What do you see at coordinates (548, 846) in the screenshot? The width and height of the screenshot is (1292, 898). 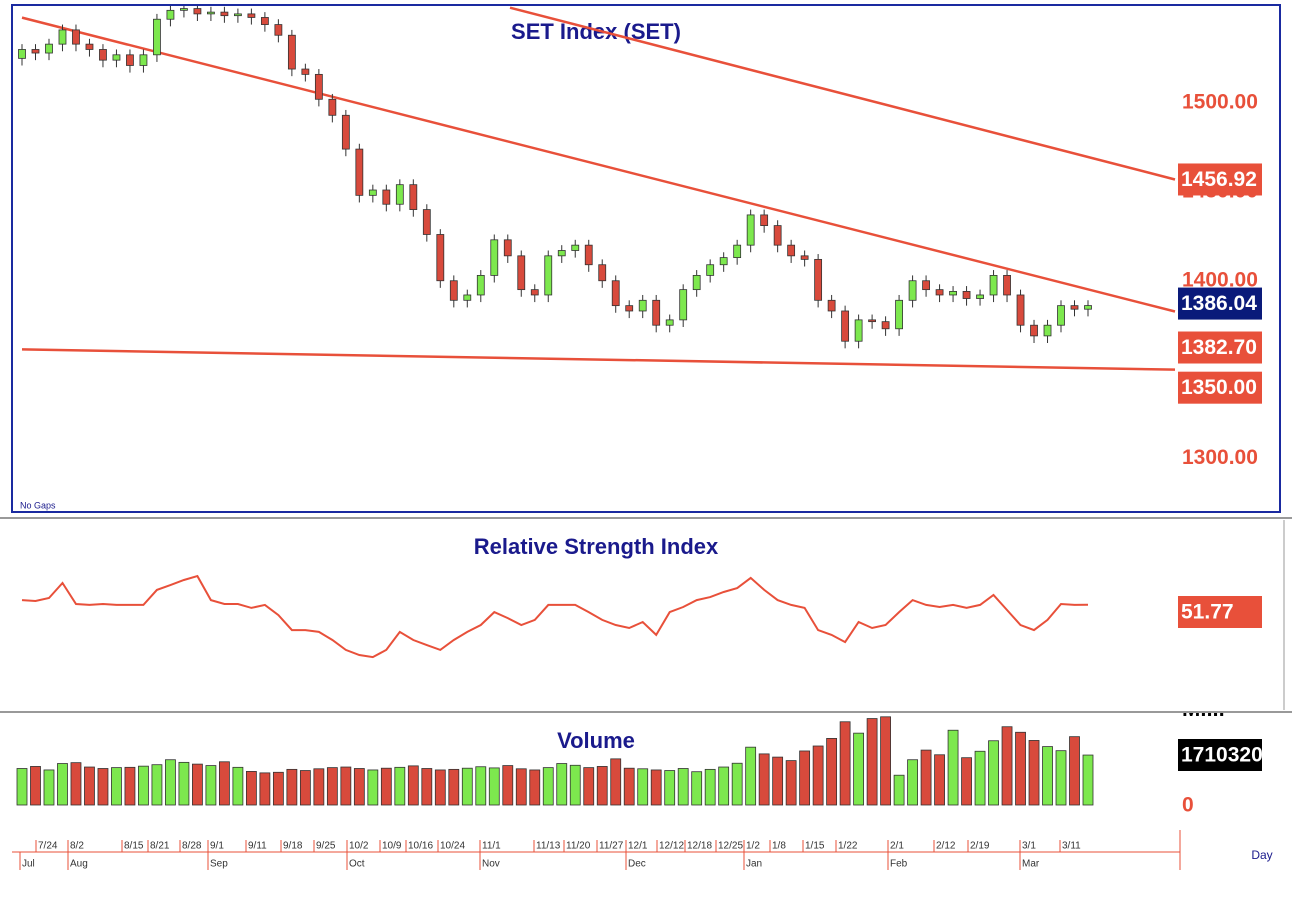 I see `day-label: 11/13` at bounding box center [548, 846].